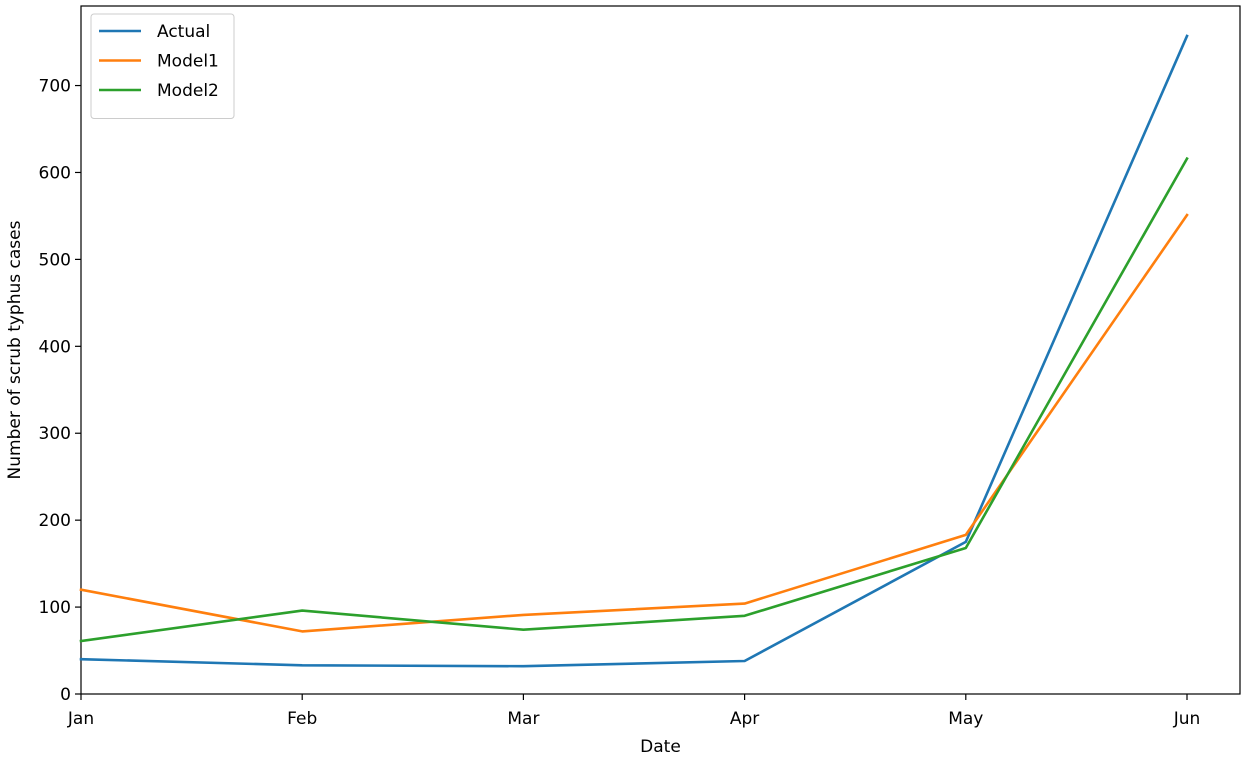 The width and height of the screenshot is (1247, 758). Describe the element at coordinates (965, 719) in the screenshot. I see `x-tick-label: May` at that location.